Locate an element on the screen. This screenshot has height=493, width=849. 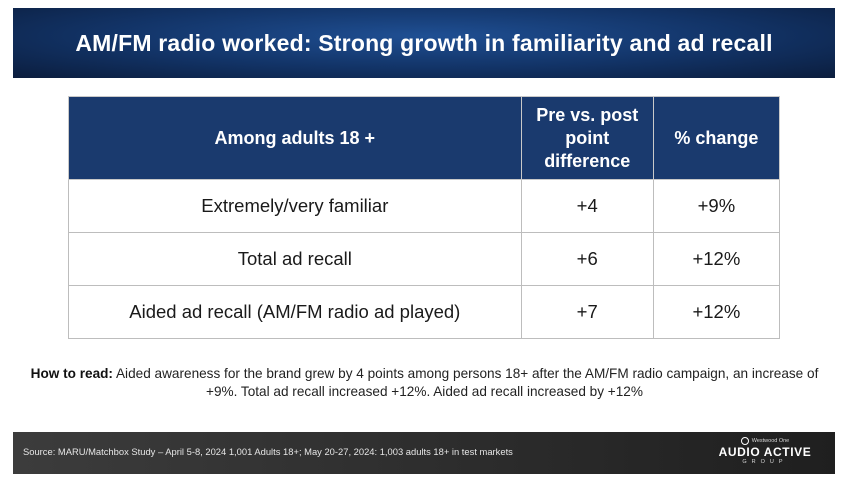
row-percent-change: +9% is located at coordinates (716, 206).